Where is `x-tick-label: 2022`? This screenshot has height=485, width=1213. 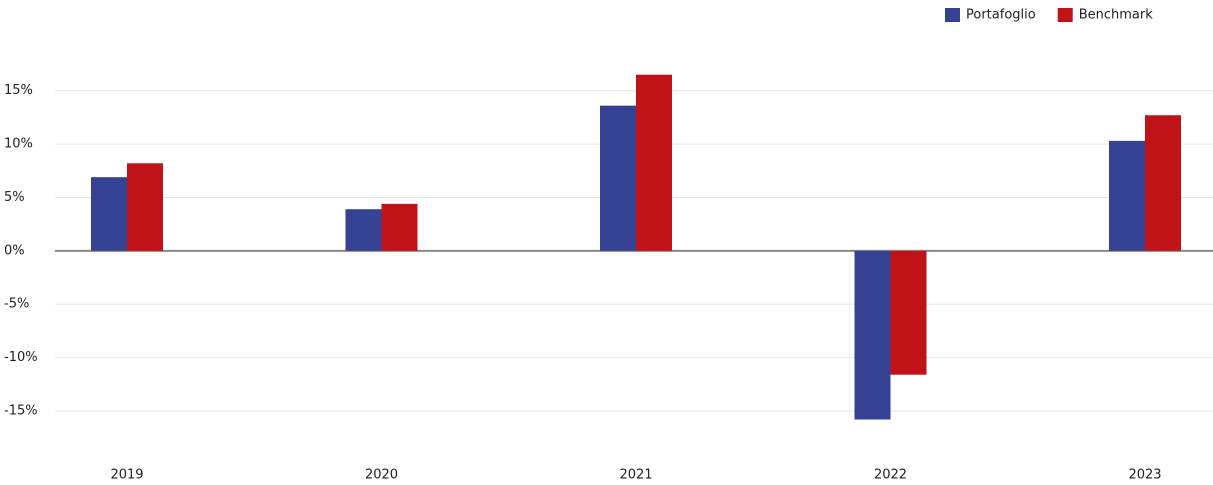 x-tick-label: 2022 is located at coordinates (890, 475).